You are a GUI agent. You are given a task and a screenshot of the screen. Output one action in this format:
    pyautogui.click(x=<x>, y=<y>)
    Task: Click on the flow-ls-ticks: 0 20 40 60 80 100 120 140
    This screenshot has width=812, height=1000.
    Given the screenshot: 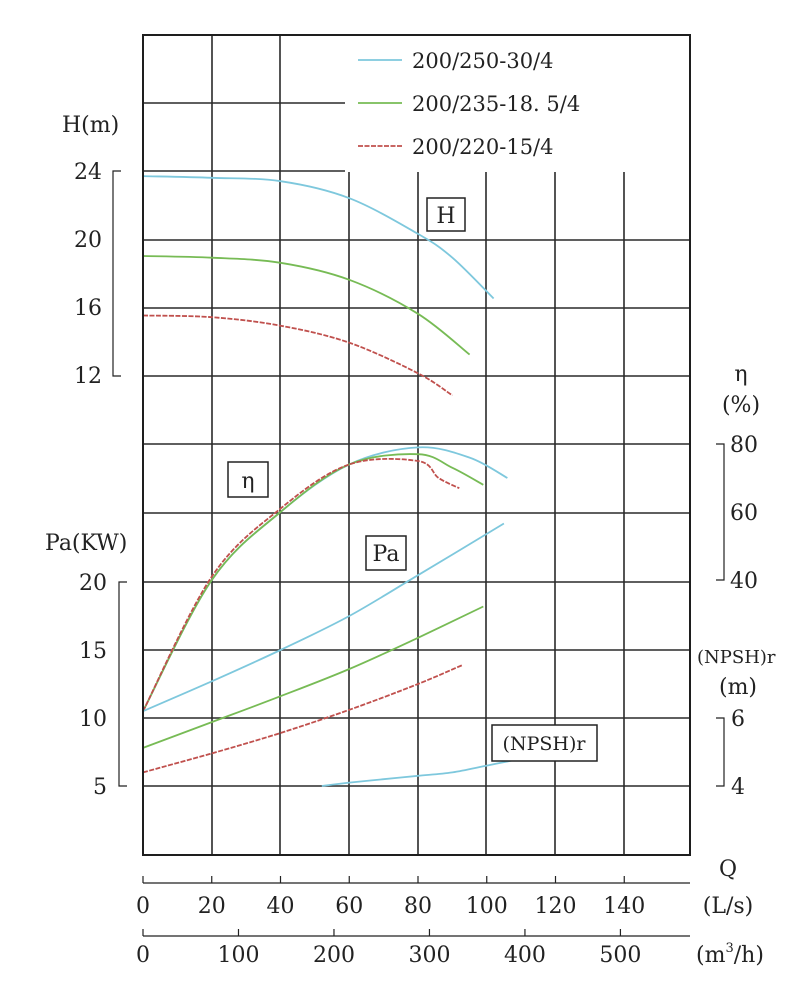 What is the action you would take?
    pyautogui.click(x=390, y=897)
    